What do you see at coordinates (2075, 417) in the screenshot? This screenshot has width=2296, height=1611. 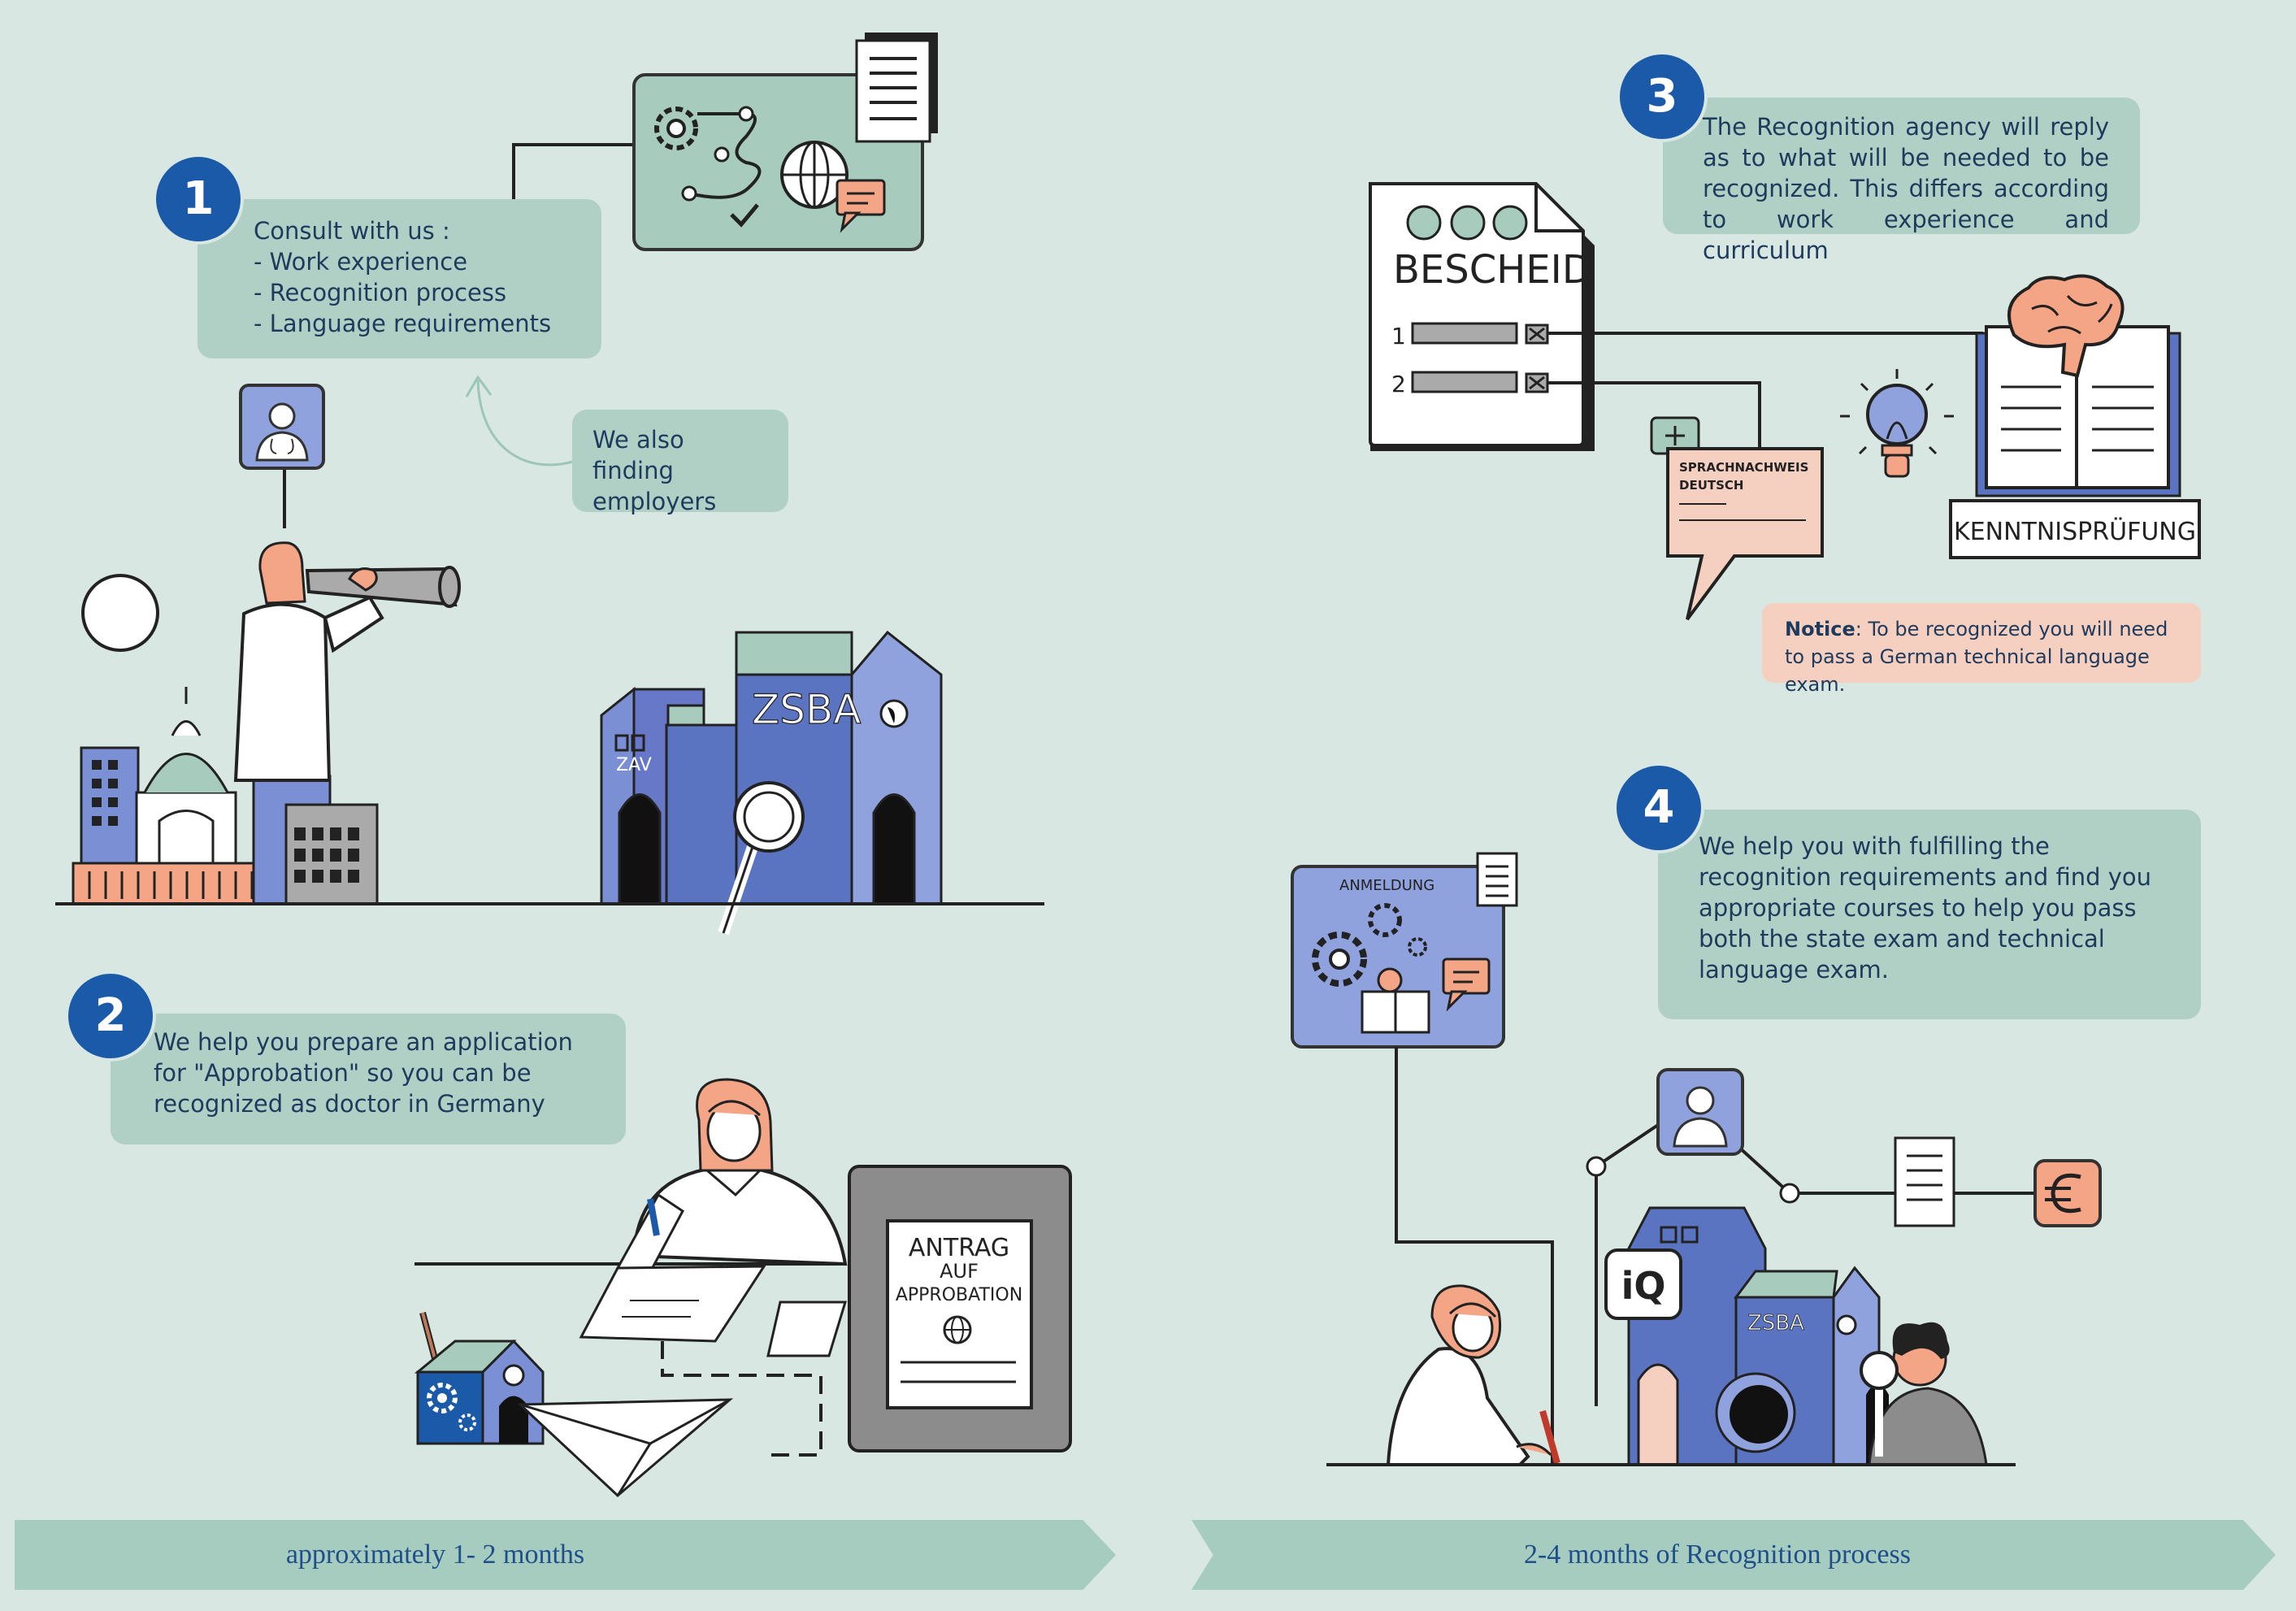 I see `book-with-brain: KENNTNISPRÜFUNG` at bounding box center [2075, 417].